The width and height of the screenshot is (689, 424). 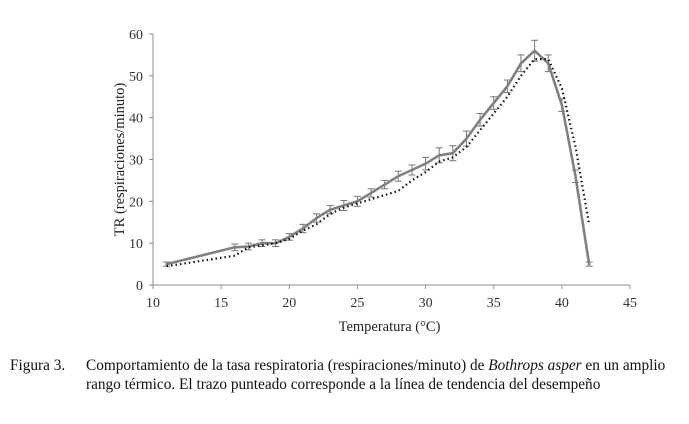 What do you see at coordinates (136, 161) in the screenshot?
I see `y-tick-label: 30` at bounding box center [136, 161].